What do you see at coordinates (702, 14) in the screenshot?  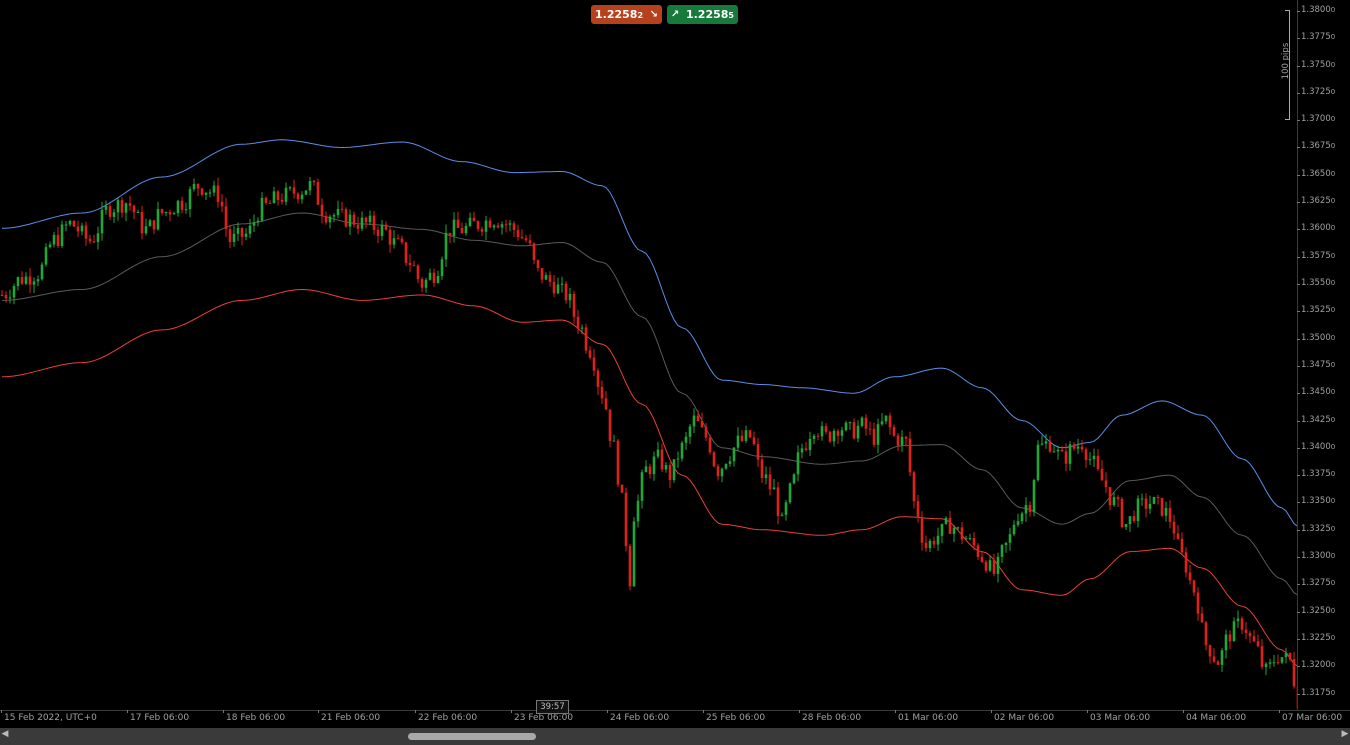 I see `buy-button: ↗ 1.22585` at bounding box center [702, 14].